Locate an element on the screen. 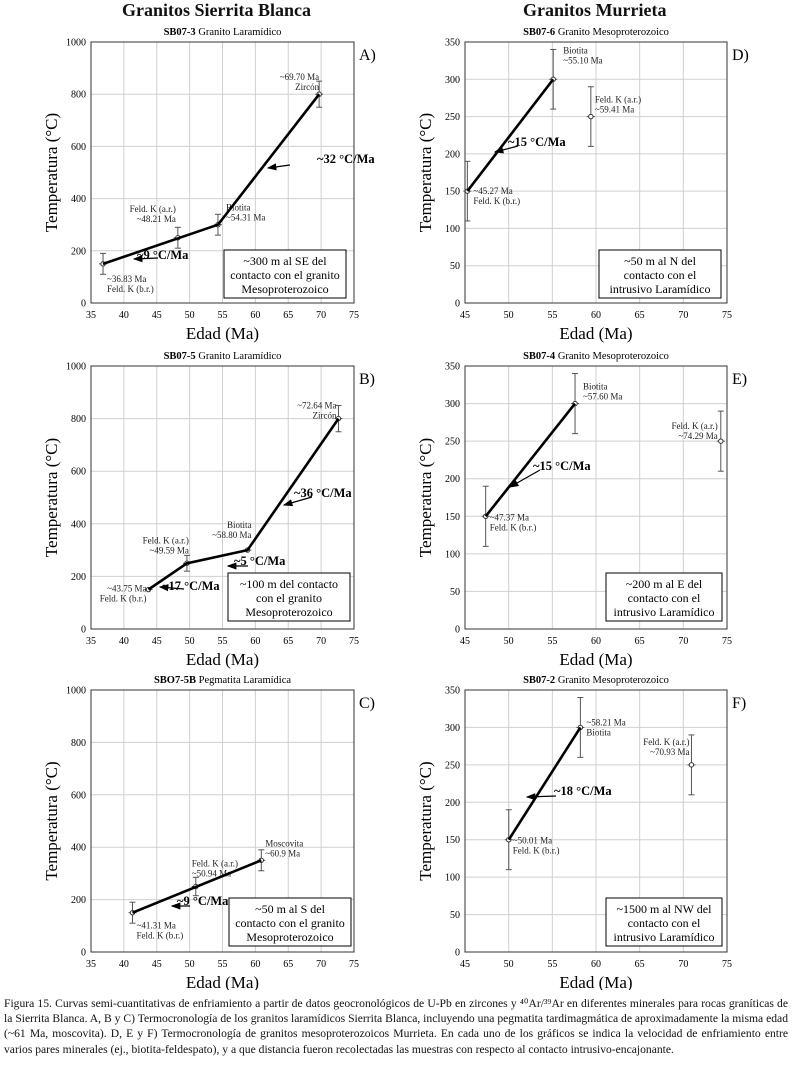 The width and height of the screenshot is (792, 1086). chart-title-rest: Pegmatita Laramídica is located at coordinates (243, 680).